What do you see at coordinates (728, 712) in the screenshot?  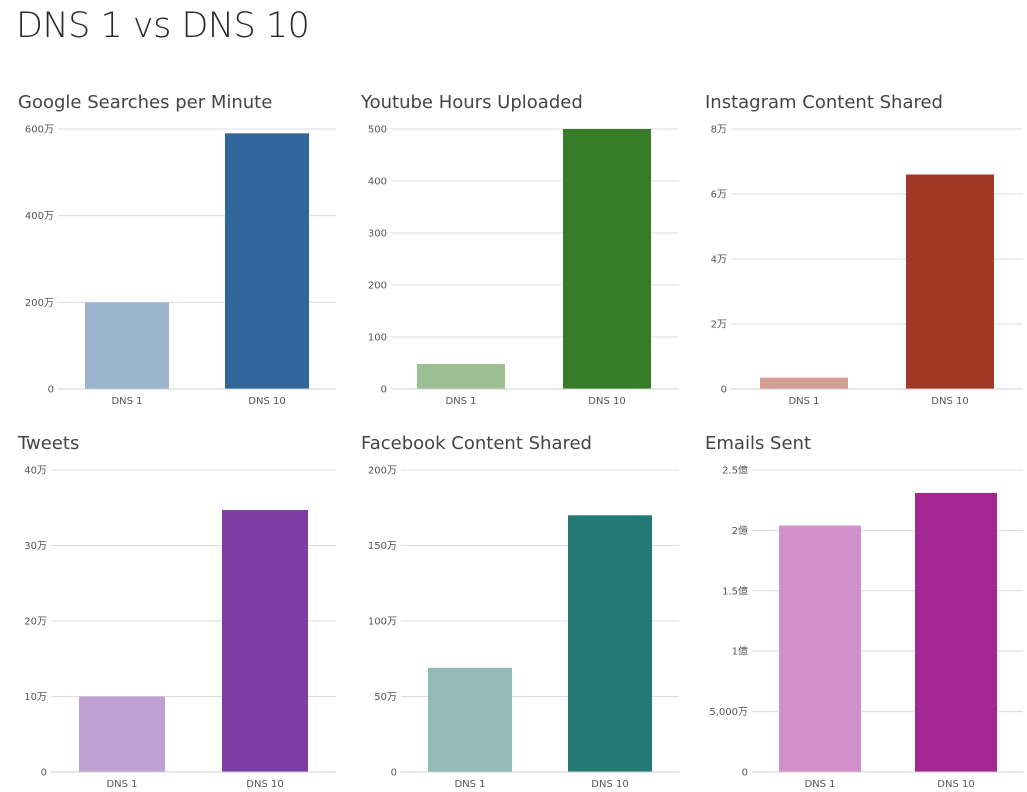 I see `y-tick-label: 5,000万` at bounding box center [728, 712].